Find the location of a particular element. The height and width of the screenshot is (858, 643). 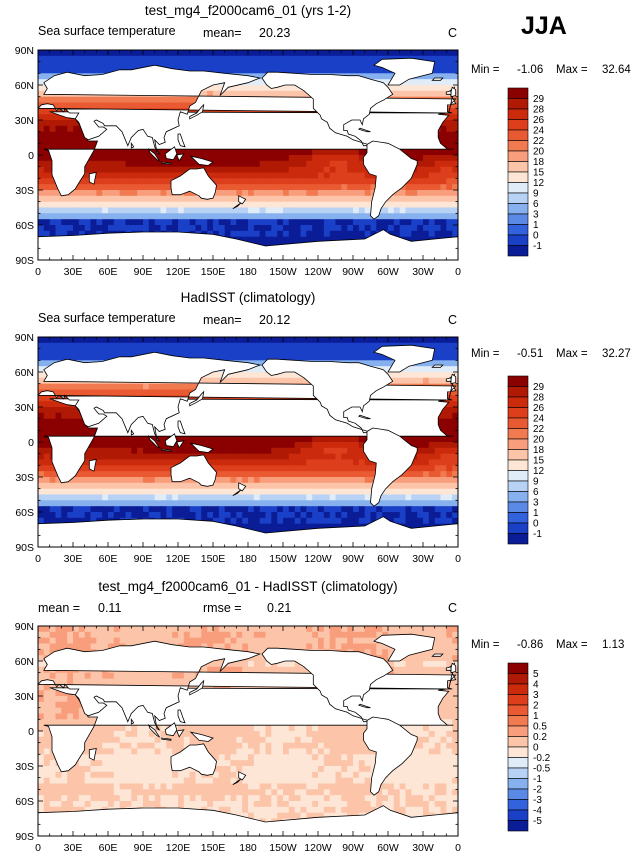

colorbar-label: 26 is located at coordinates (539, 120).